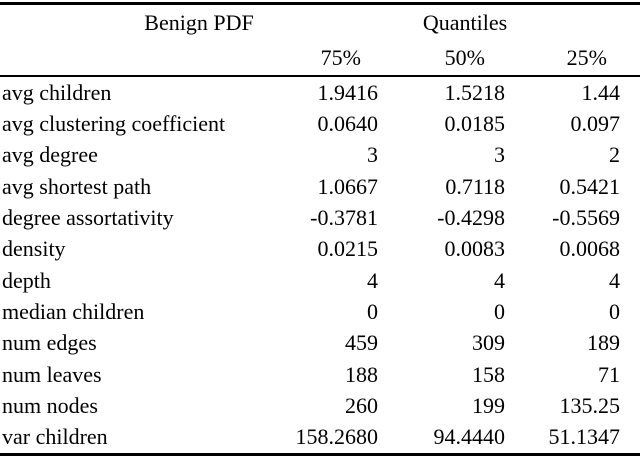  Describe the element at coordinates (488, 343) in the screenshot. I see `value-50: 309` at that location.